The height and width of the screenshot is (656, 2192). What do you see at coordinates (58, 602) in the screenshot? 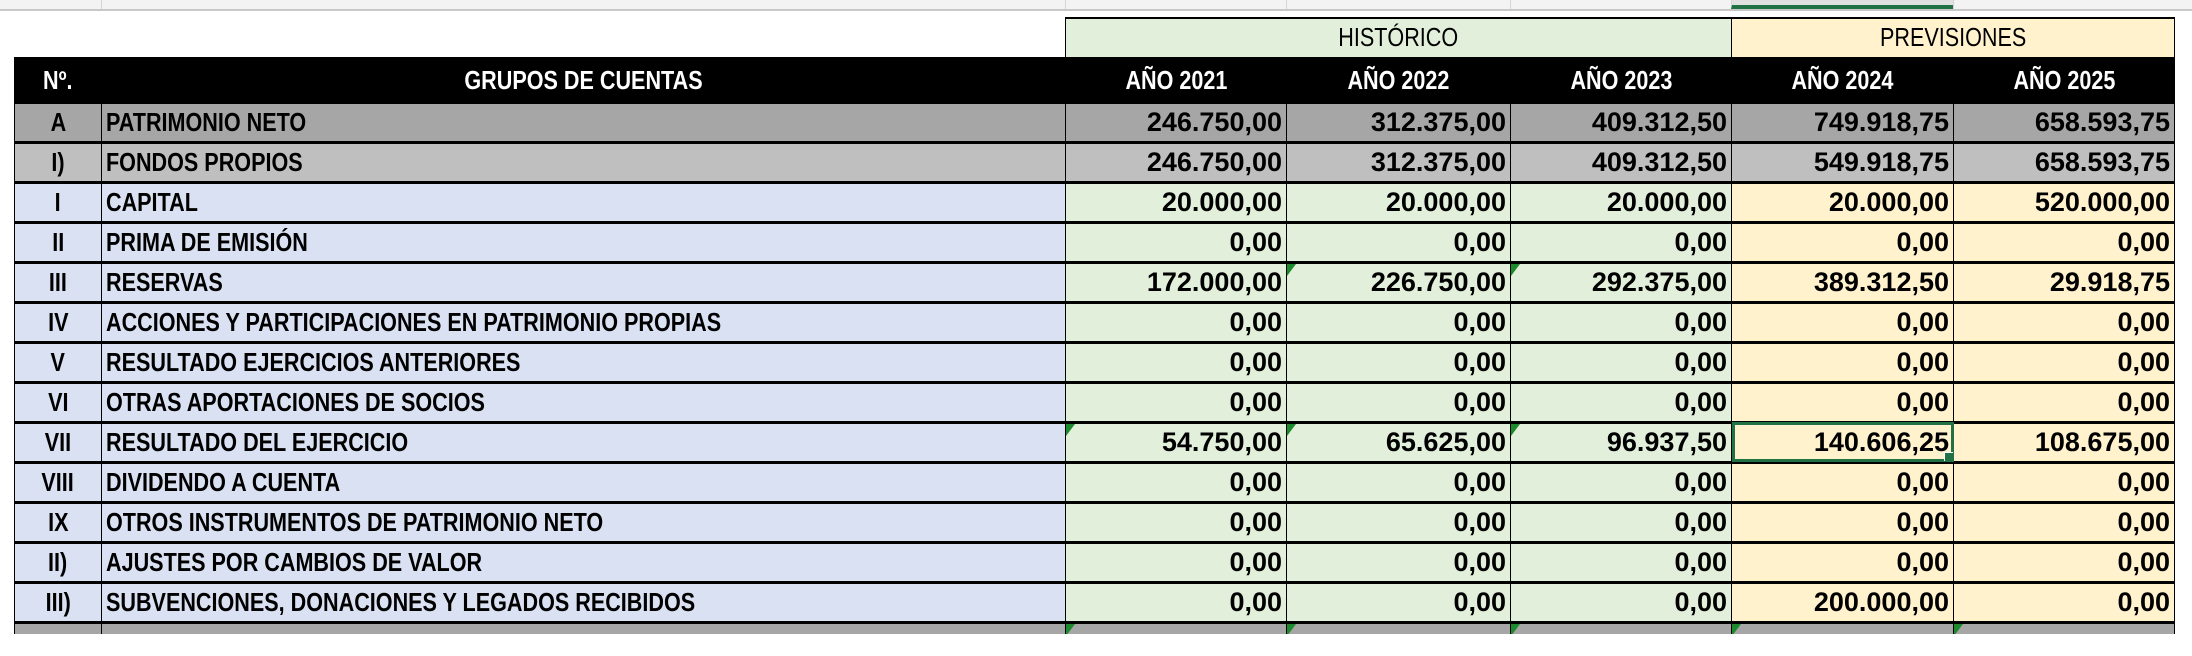
I see `row-number-cell: III)` at bounding box center [58, 602].